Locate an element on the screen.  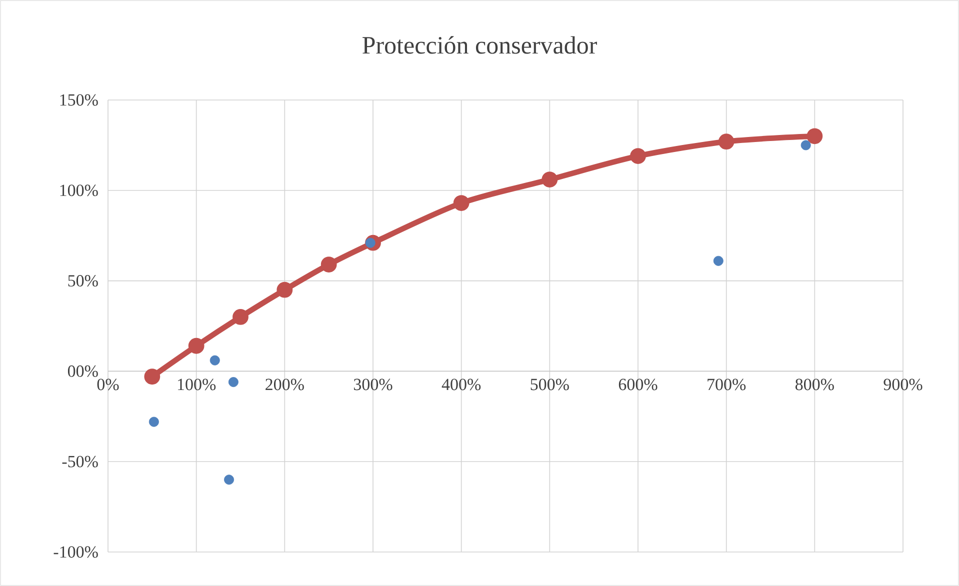
x-tick-label: 0% is located at coordinates (108, 384).